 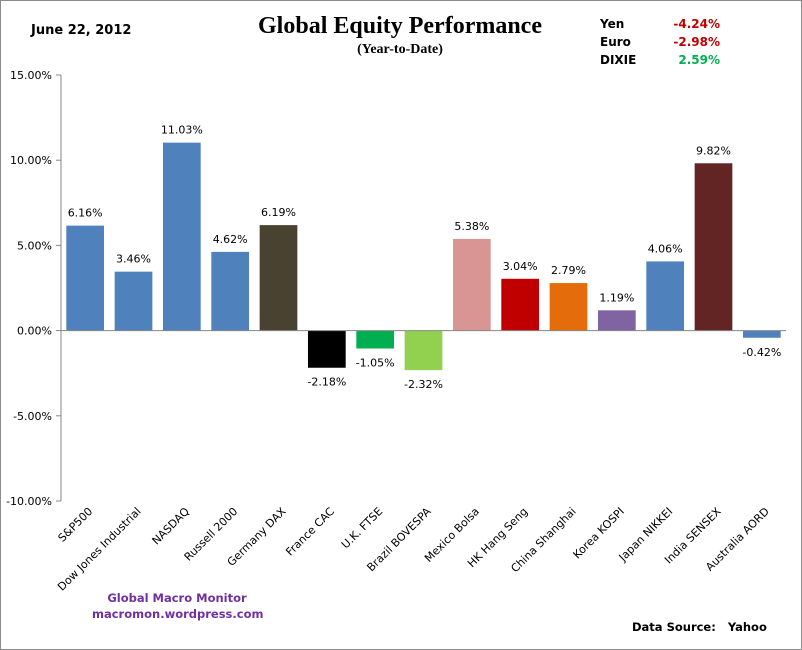 What do you see at coordinates (85, 213) in the screenshot?
I see `value-label: 6.16%` at bounding box center [85, 213].